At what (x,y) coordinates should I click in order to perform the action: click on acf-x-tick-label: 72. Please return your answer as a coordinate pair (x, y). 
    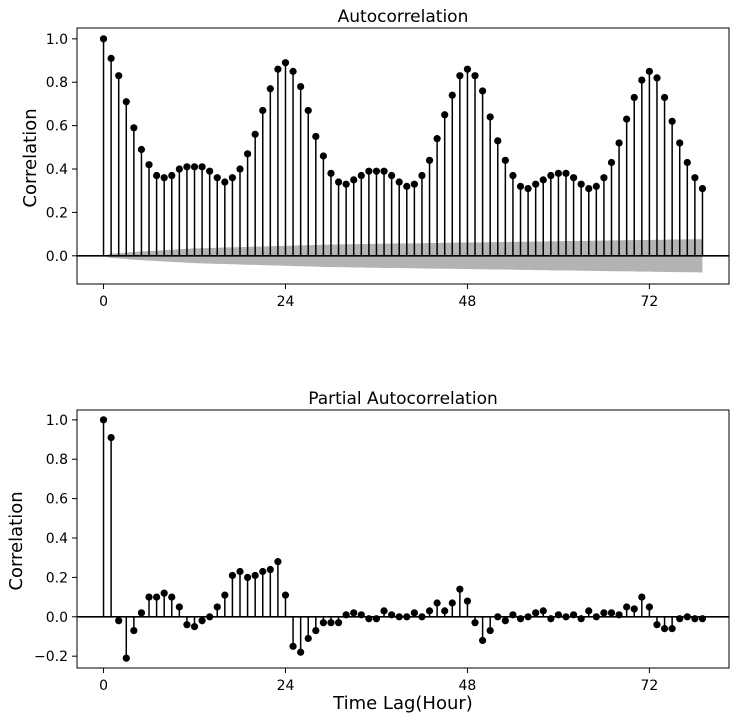
    Looking at the image, I should click on (649, 302).